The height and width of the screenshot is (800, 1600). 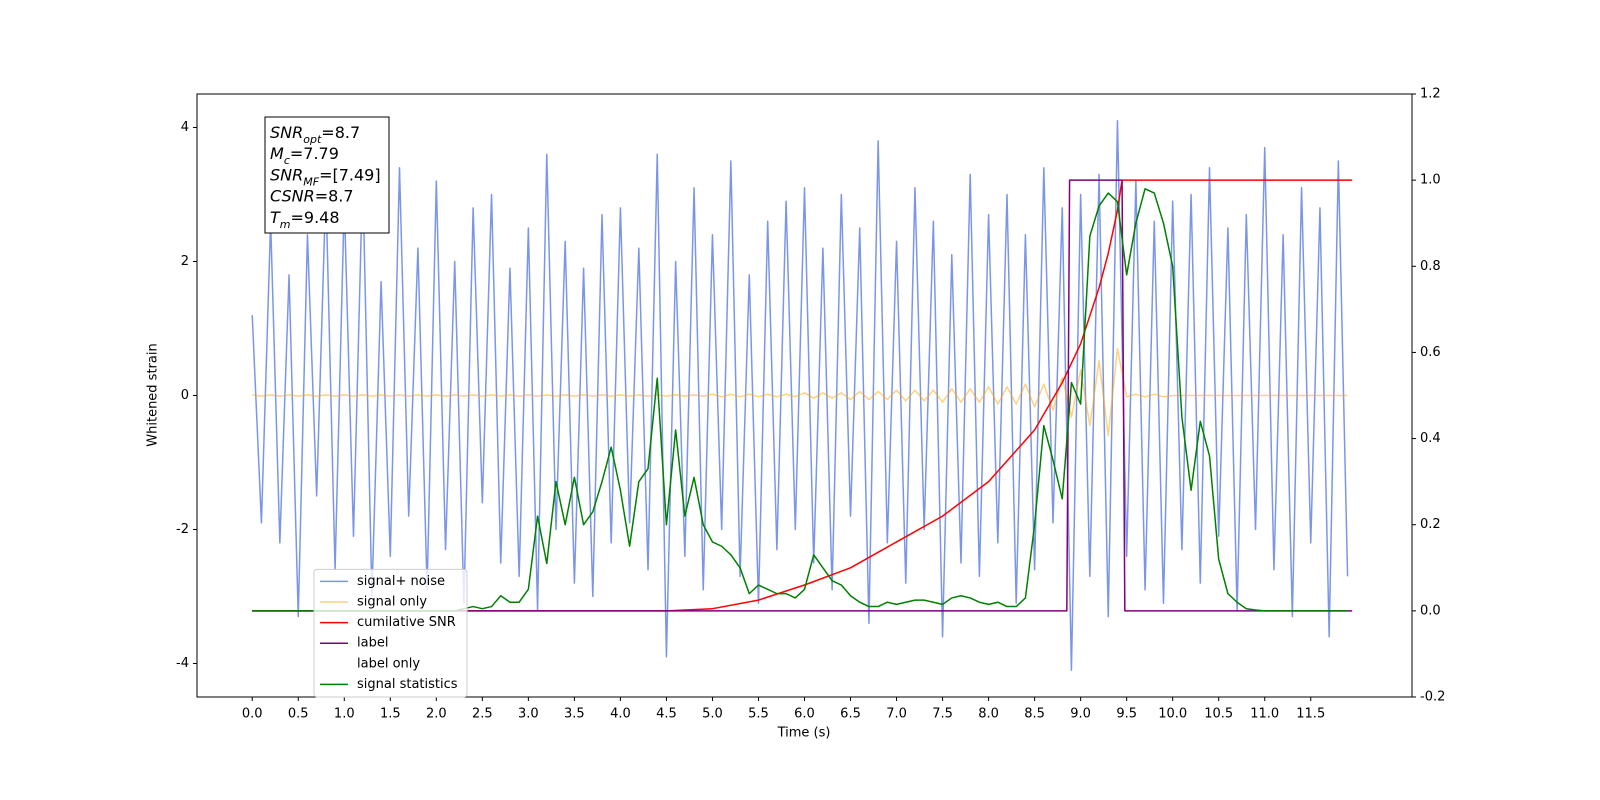 What do you see at coordinates (896, 714) in the screenshot?
I see `x-tick-label: 7.0` at bounding box center [896, 714].